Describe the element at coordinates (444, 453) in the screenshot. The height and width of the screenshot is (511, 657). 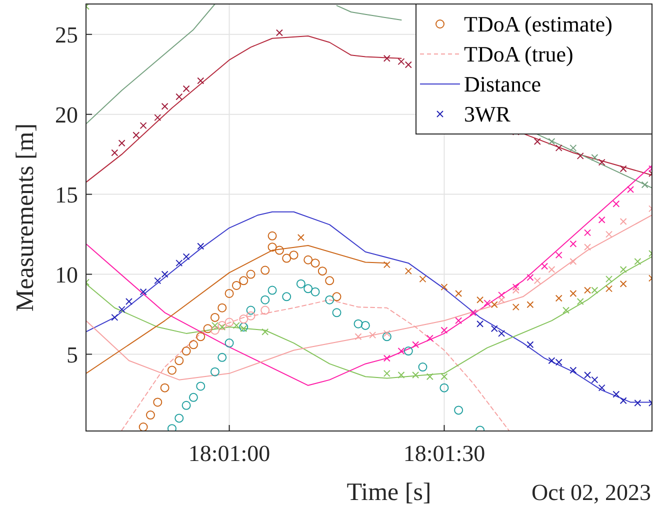
I see `x-tick-label: 18:01:30` at that location.